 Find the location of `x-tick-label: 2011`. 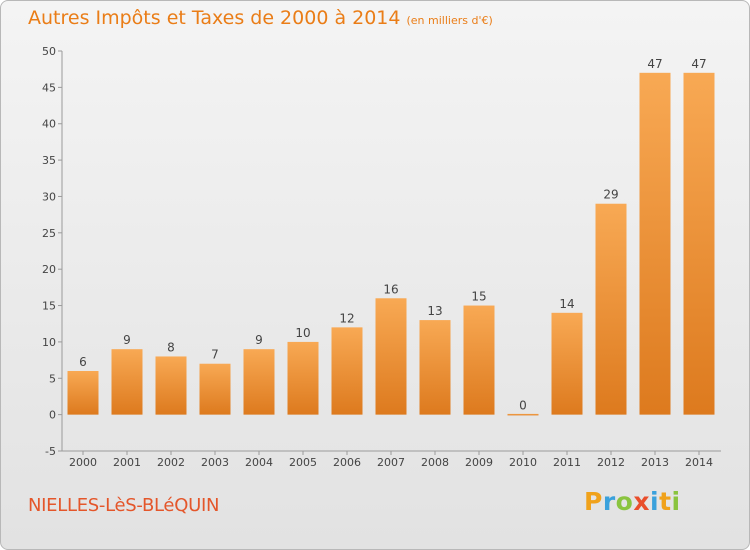

x-tick-label: 2011 is located at coordinates (567, 462).